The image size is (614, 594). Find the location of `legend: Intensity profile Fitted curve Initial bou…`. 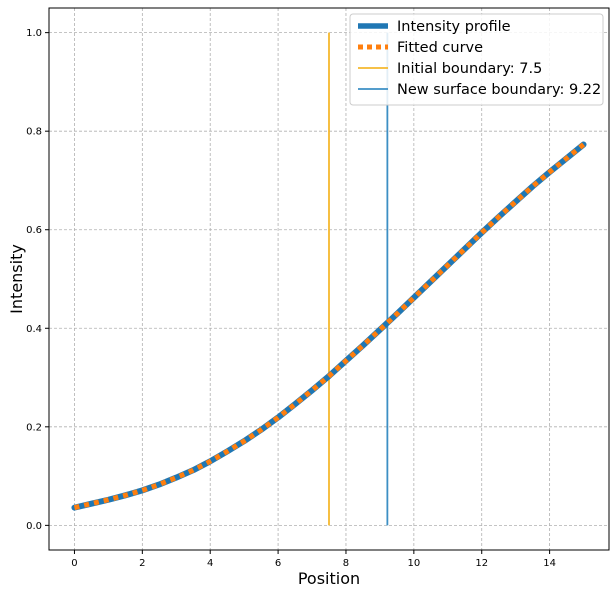

legend: Intensity profile Fitted curve Initial bou… is located at coordinates (476, 59).